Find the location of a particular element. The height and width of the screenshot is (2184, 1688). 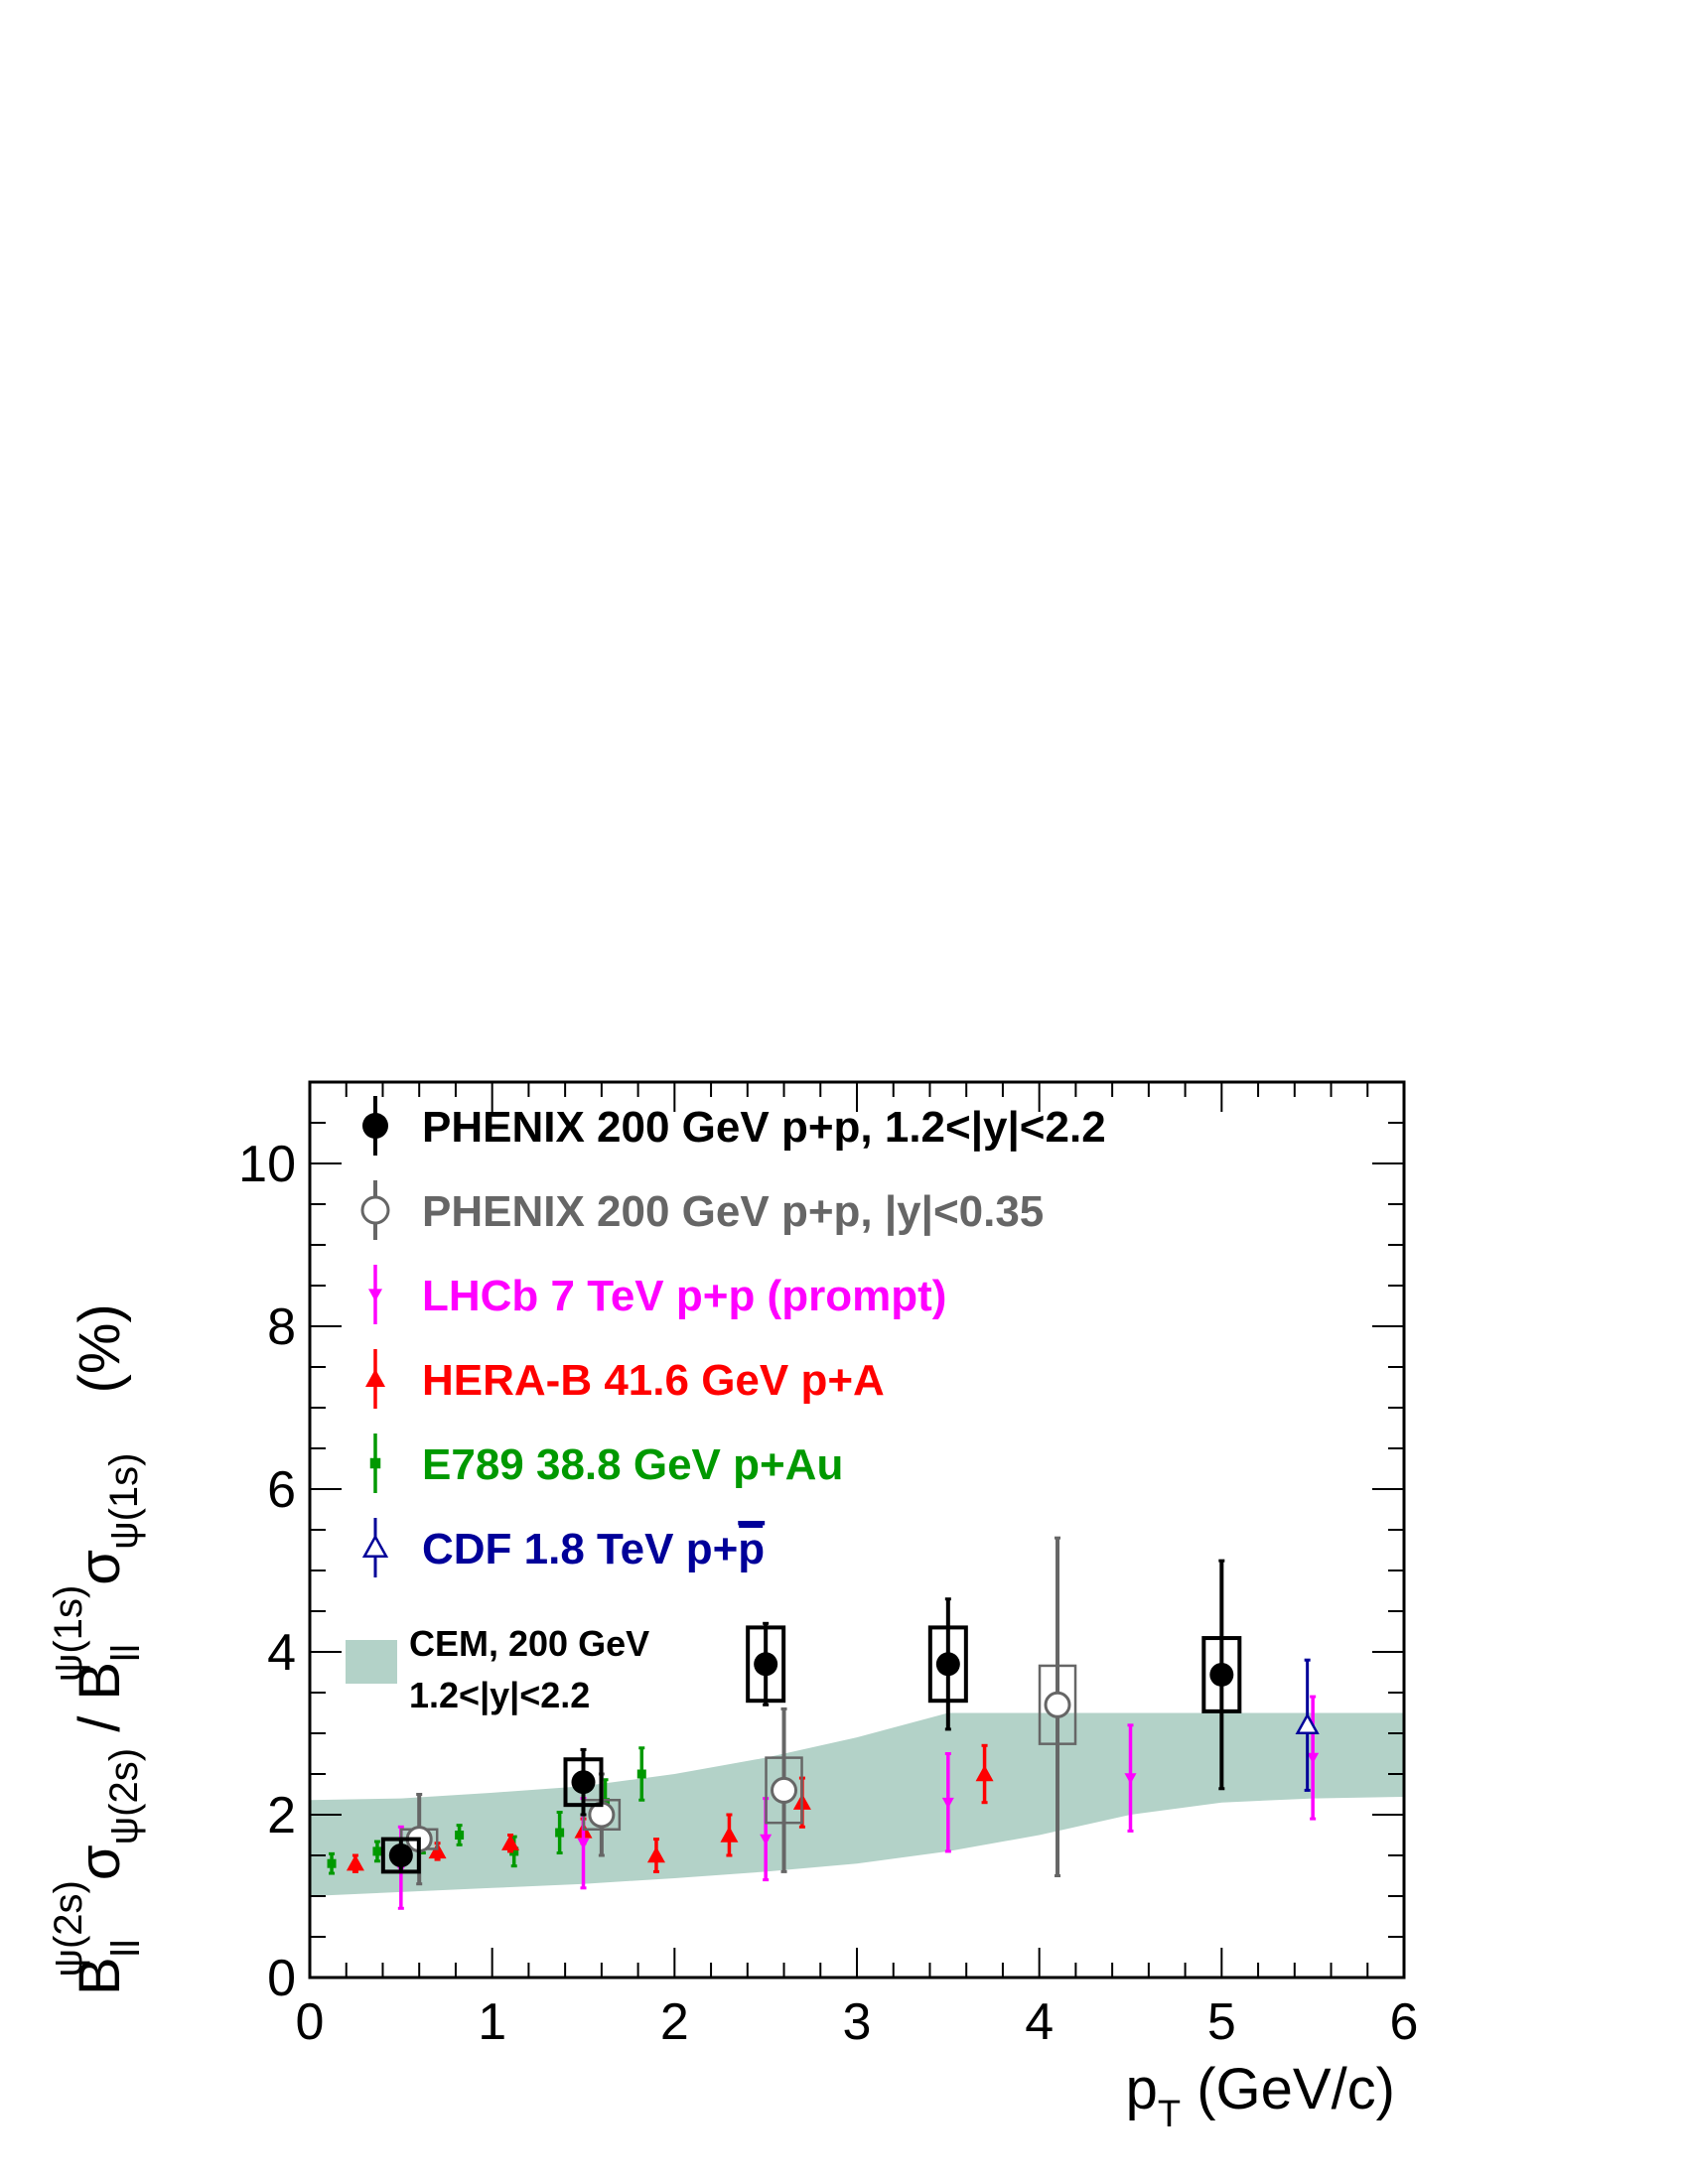

y-title-psi2s-sub: ψ(2s) is located at coordinates (124, 1796).